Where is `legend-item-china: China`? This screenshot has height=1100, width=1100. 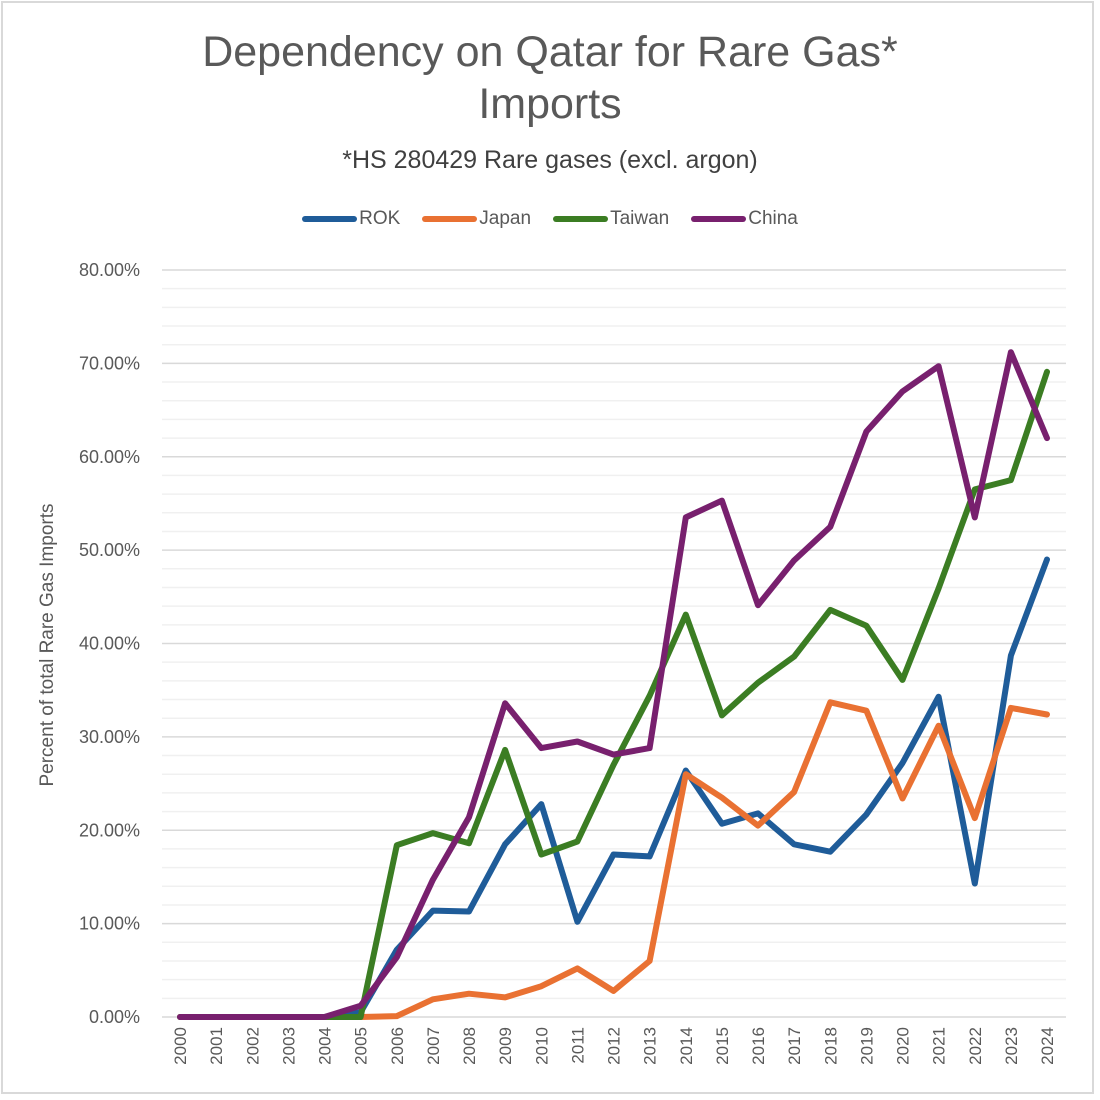
legend-item-china: China is located at coordinates (744, 219).